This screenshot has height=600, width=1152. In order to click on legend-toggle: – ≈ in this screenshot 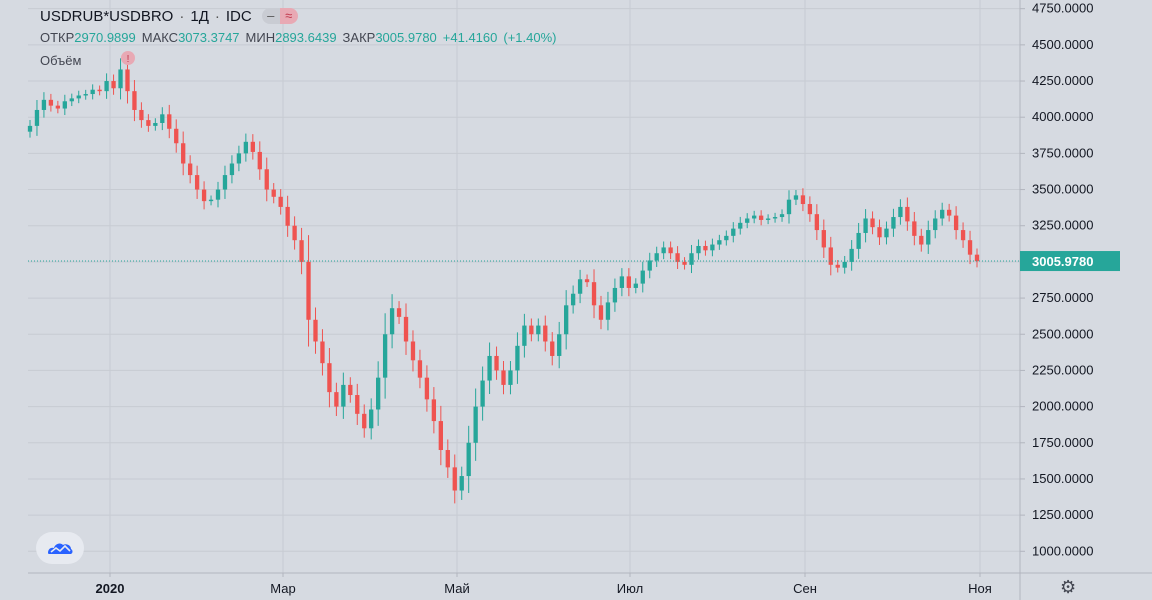, I will do `click(279, 16)`.